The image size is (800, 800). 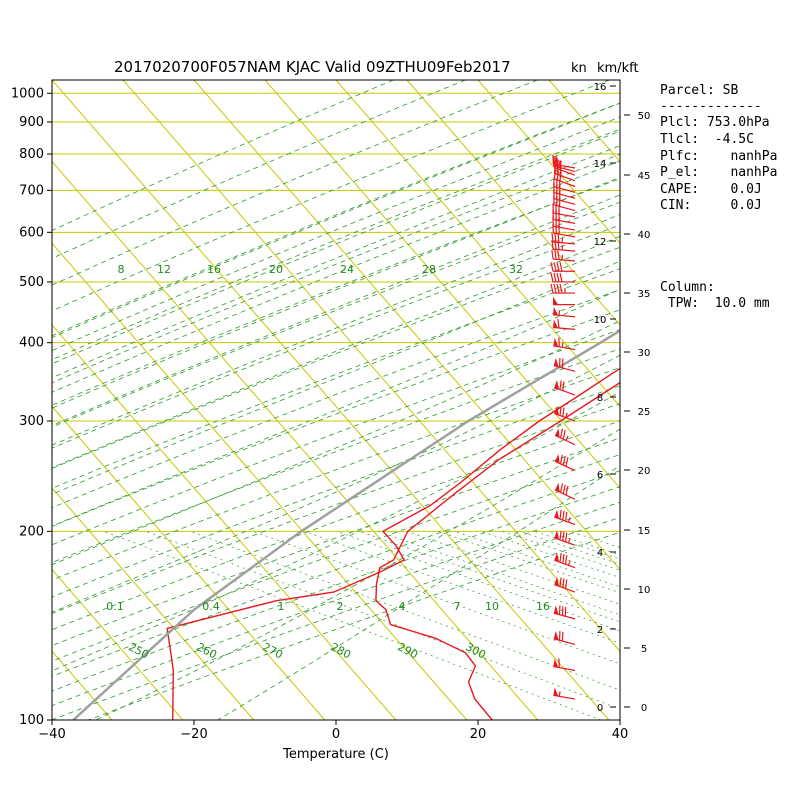 What do you see at coordinates (707, 139) in the screenshot?
I see `parcel-tlcl: Tlcl: -4.5C` at bounding box center [707, 139].